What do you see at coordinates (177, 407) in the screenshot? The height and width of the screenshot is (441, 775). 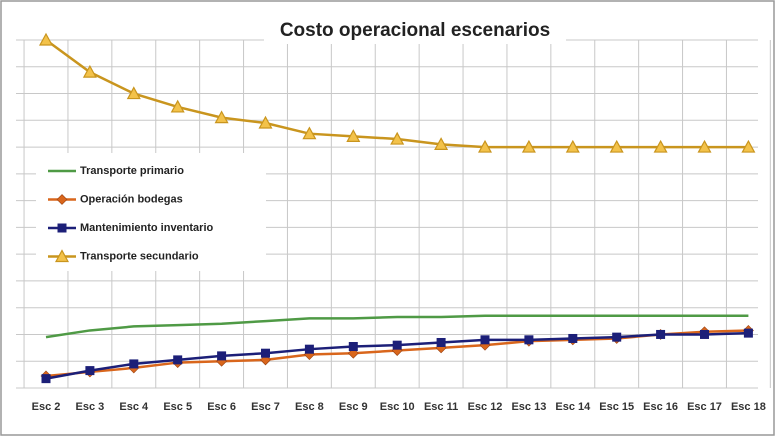 I see `x-tick-label: Esc 5` at bounding box center [177, 407].